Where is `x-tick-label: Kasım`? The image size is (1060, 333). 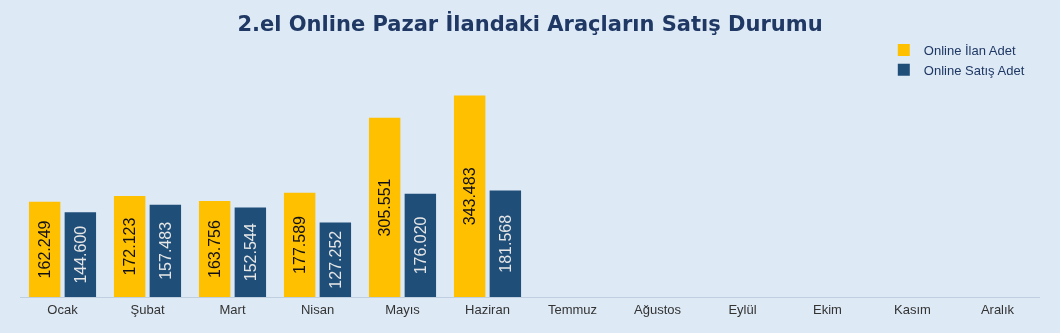
x-tick-label: Kasım is located at coordinates (912, 309).